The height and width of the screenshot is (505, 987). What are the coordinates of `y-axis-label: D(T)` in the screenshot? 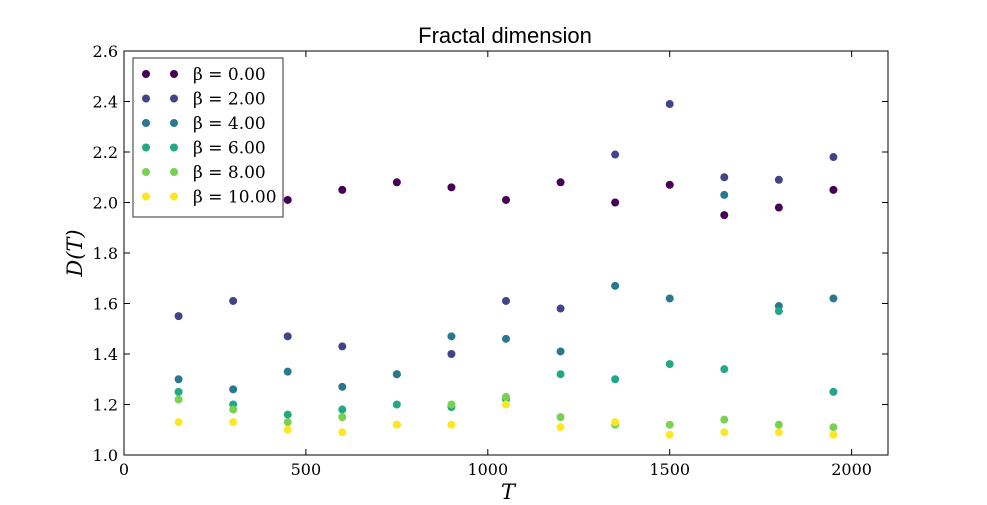 It's located at (75, 253).